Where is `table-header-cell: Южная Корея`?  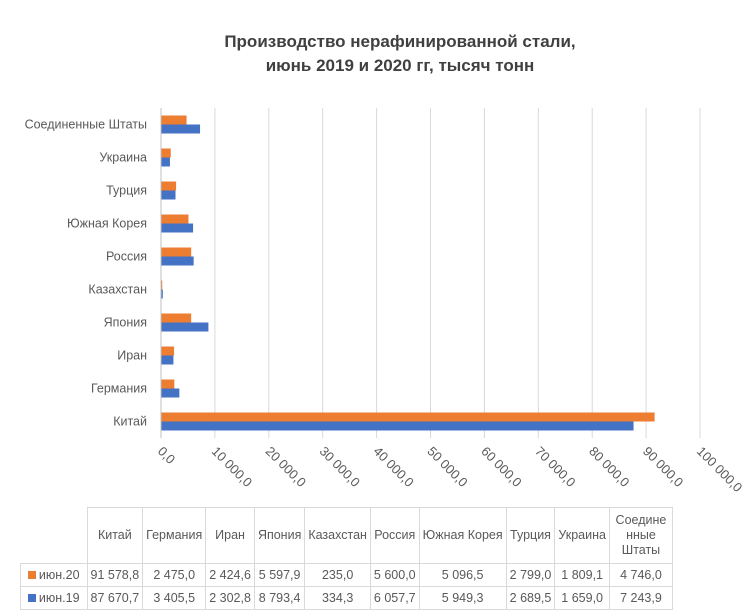 table-header-cell: Южная Корея is located at coordinates (462, 535).